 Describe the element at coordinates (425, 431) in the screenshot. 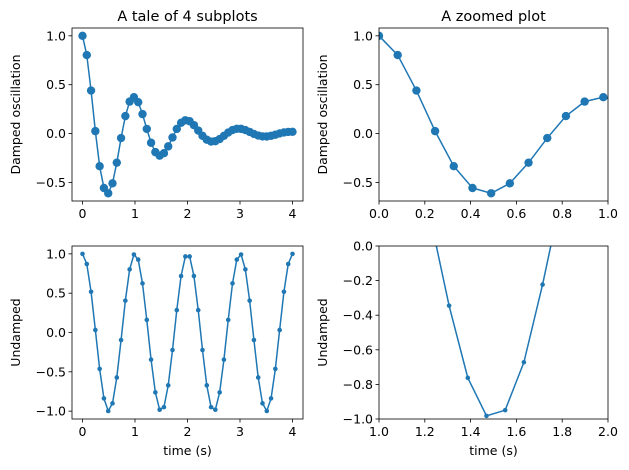

I see `x-tick-label: 1.2` at that location.